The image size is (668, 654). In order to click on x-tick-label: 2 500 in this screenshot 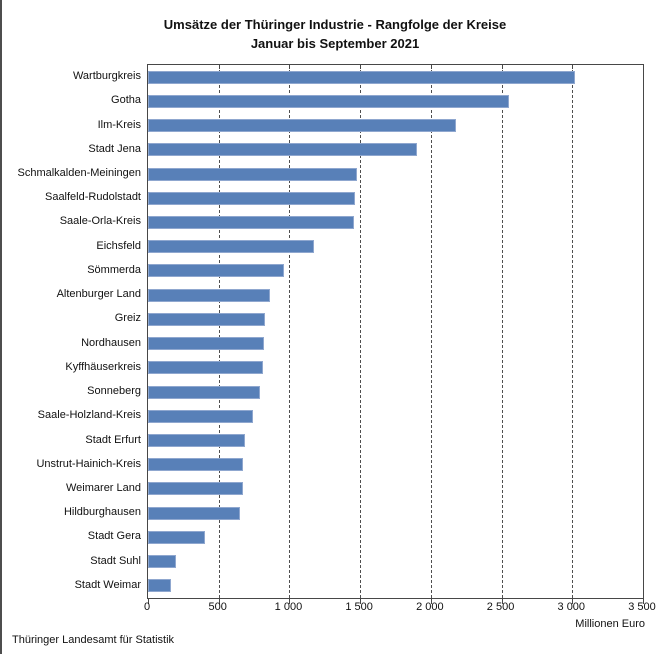, I will do `click(500, 607)`.